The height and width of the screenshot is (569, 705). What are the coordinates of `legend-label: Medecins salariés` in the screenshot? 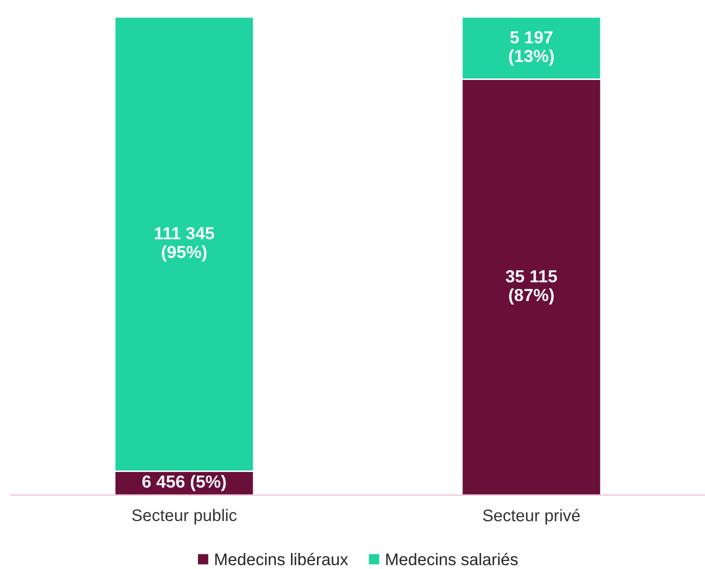 It's located at (452, 559).